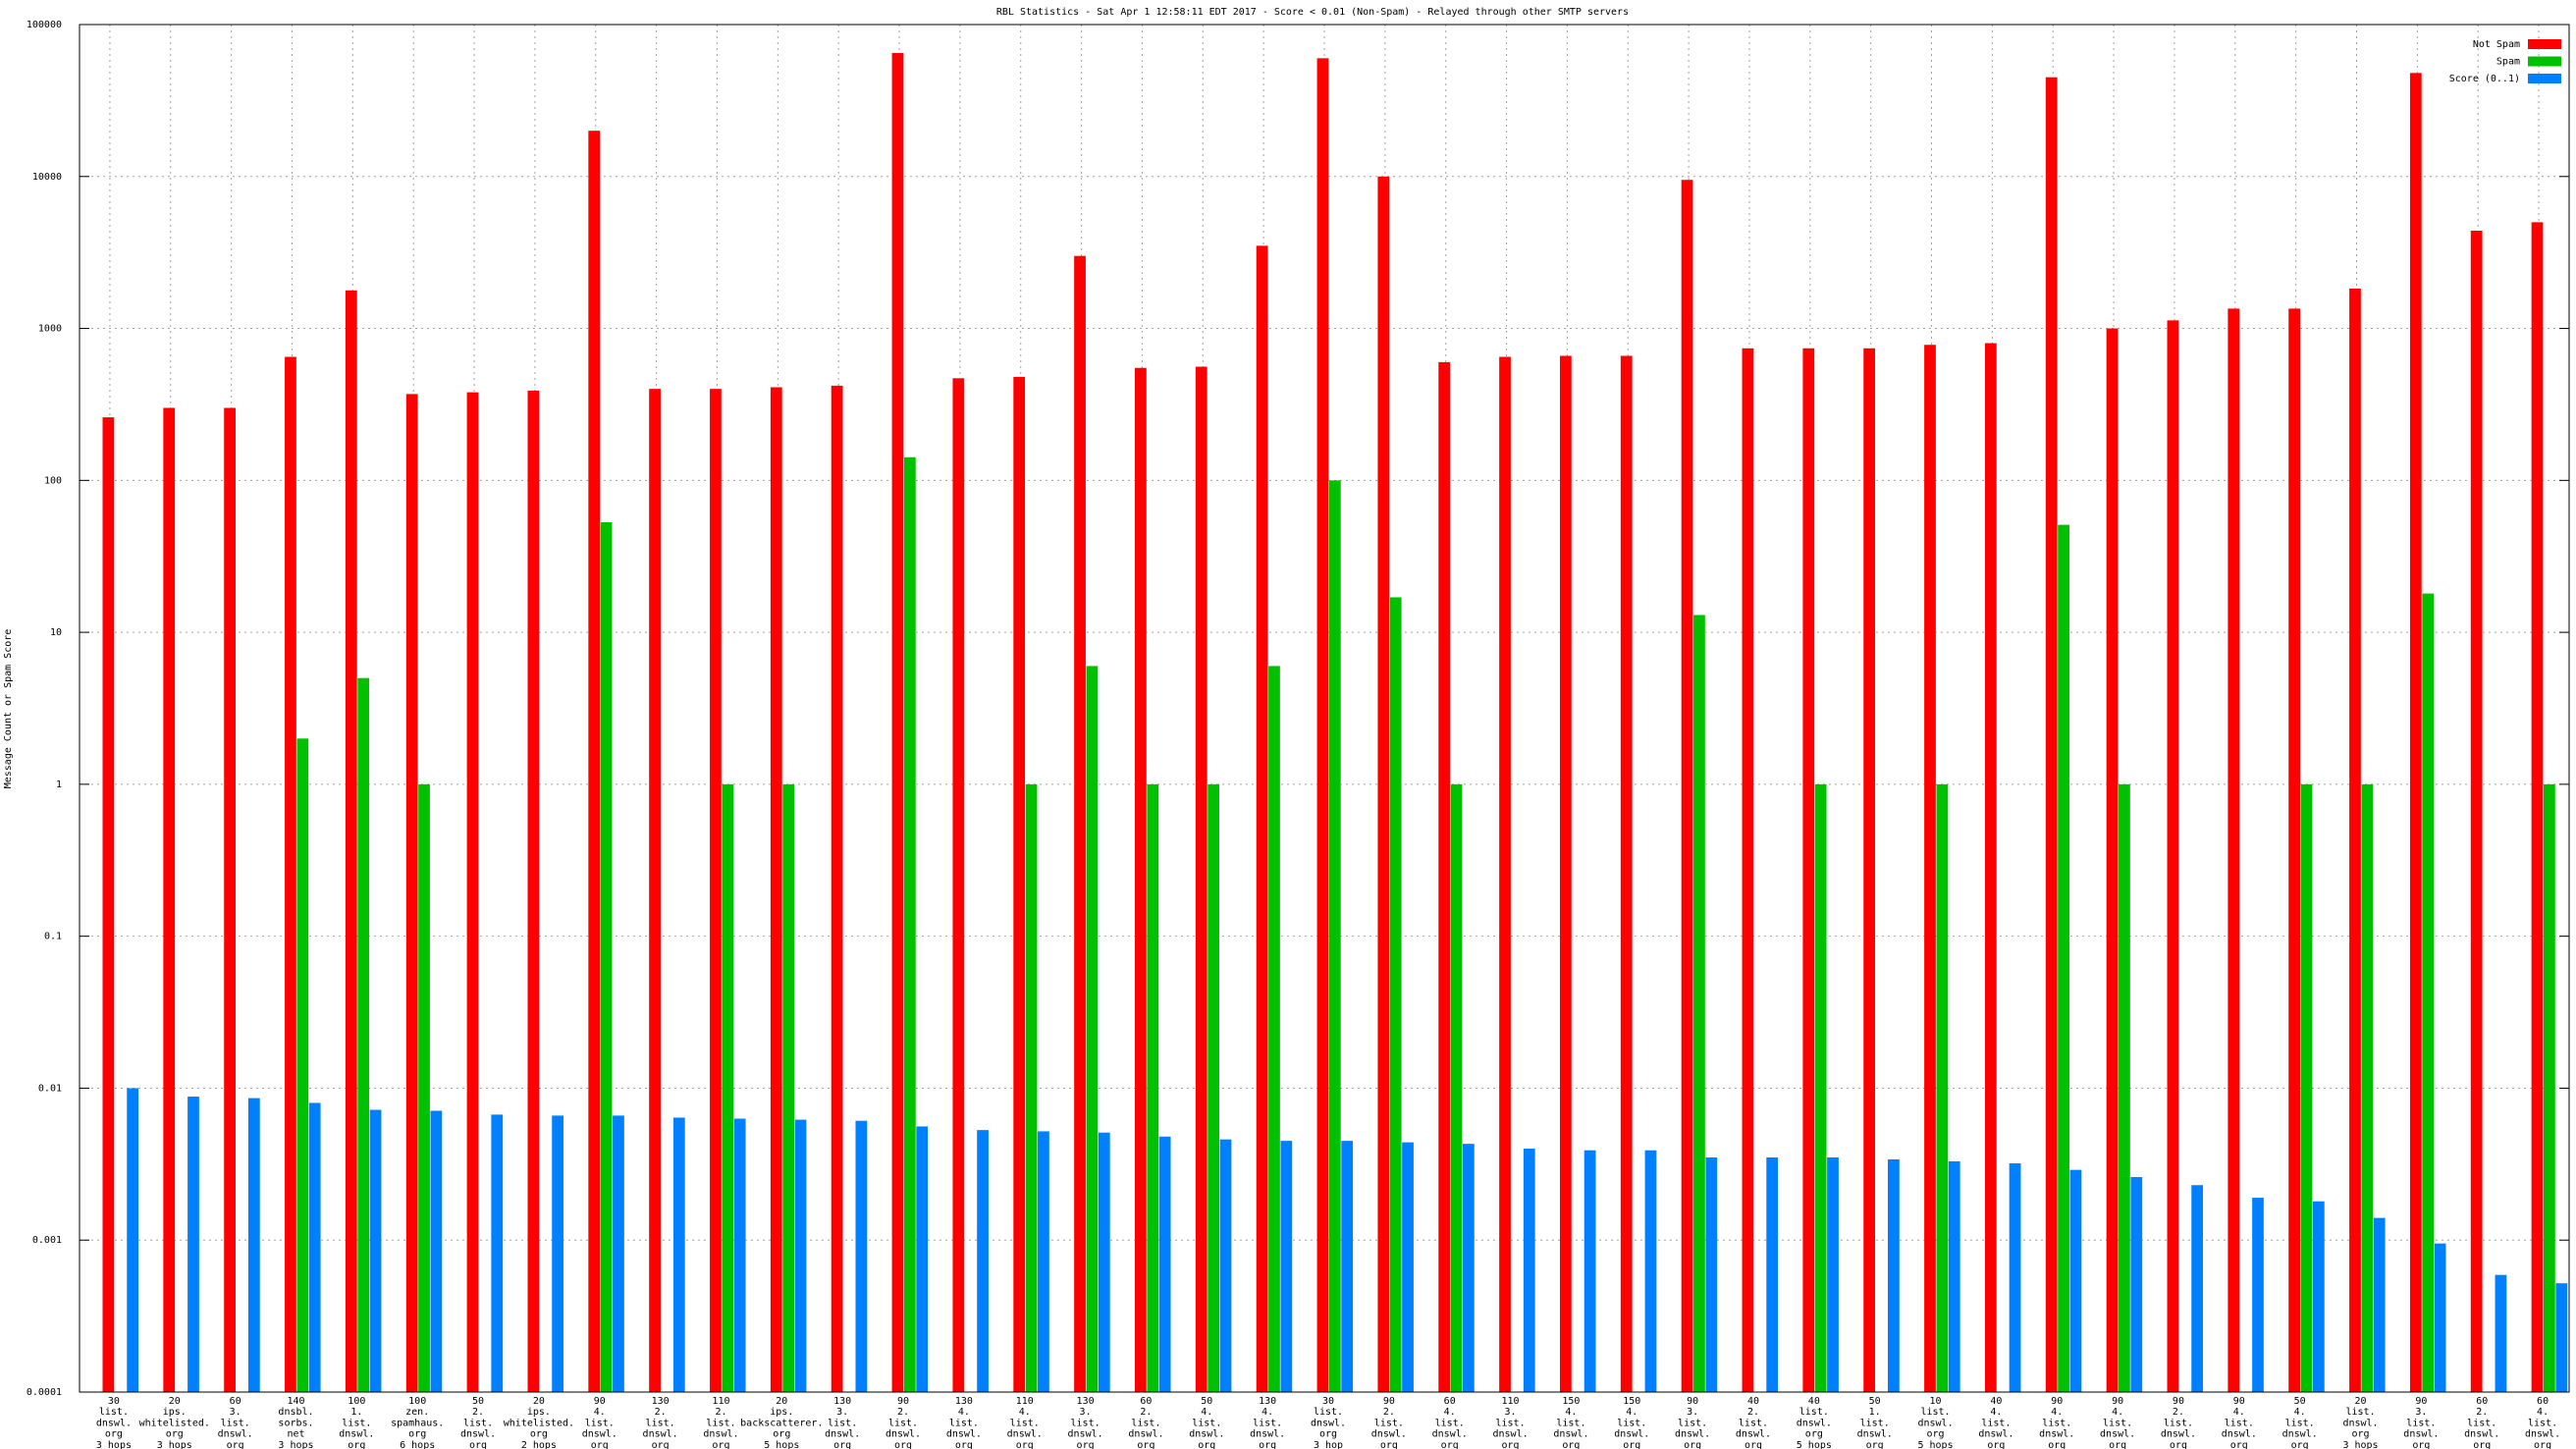  What do you see at coordinates (47, 1240) in the screenshot?
I see `y-tick-label: 0.001` at bounding box center [47, 1240].